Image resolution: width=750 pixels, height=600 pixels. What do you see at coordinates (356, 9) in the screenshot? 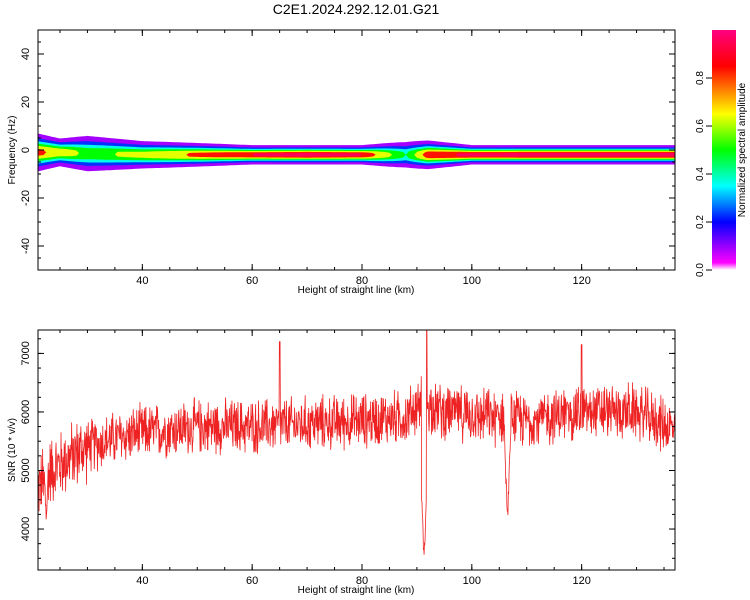
I see `figure-title: C2E1.2024.292.12.01.G21` at bounding box center [356, 9].